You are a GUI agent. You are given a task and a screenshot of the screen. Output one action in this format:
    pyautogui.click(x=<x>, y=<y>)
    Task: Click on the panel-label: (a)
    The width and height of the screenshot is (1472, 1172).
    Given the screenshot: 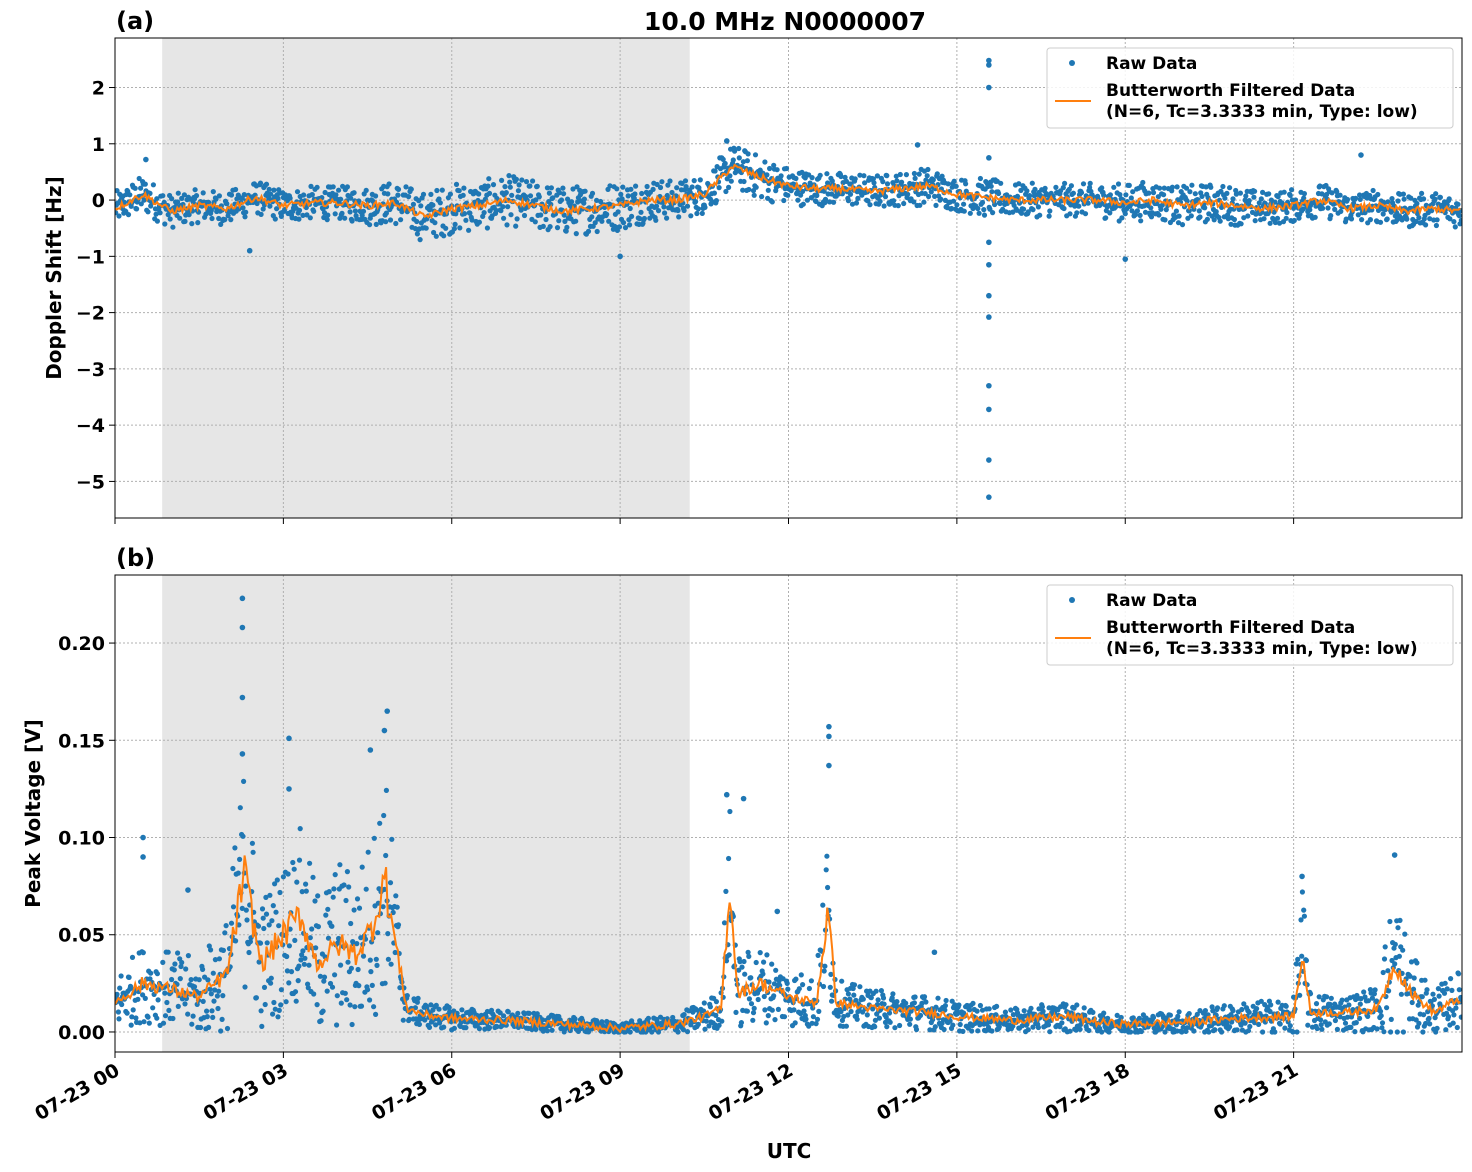 What is the action you would take?
    pyautogui.click(x=135, y=21)
    